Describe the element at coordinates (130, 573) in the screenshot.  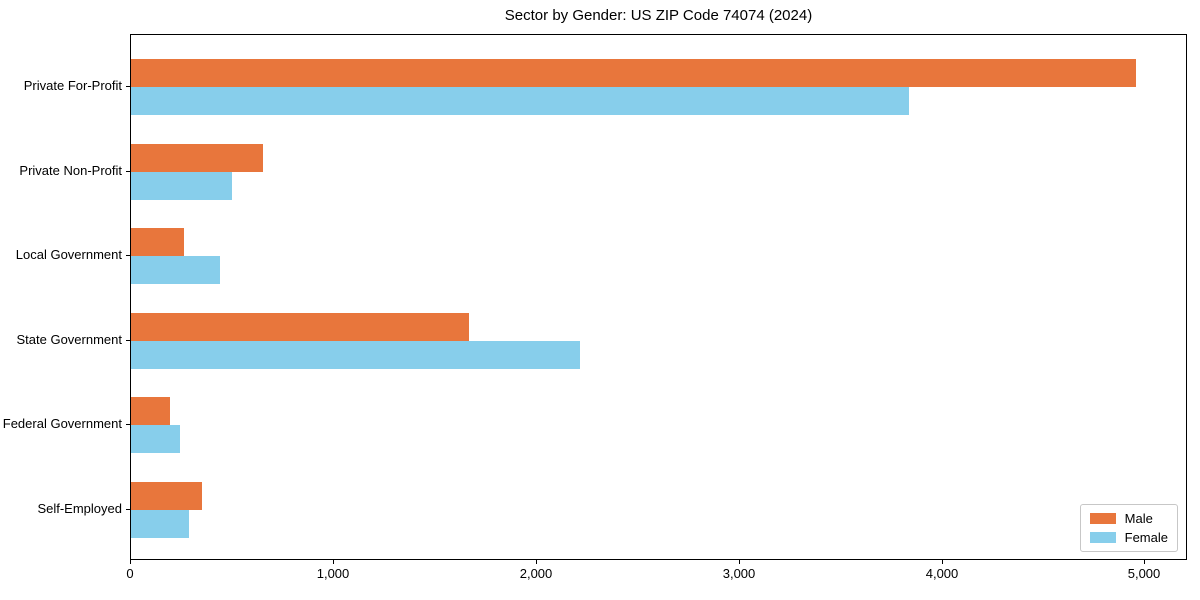
I see `xtick-label-0: 0` at that location.